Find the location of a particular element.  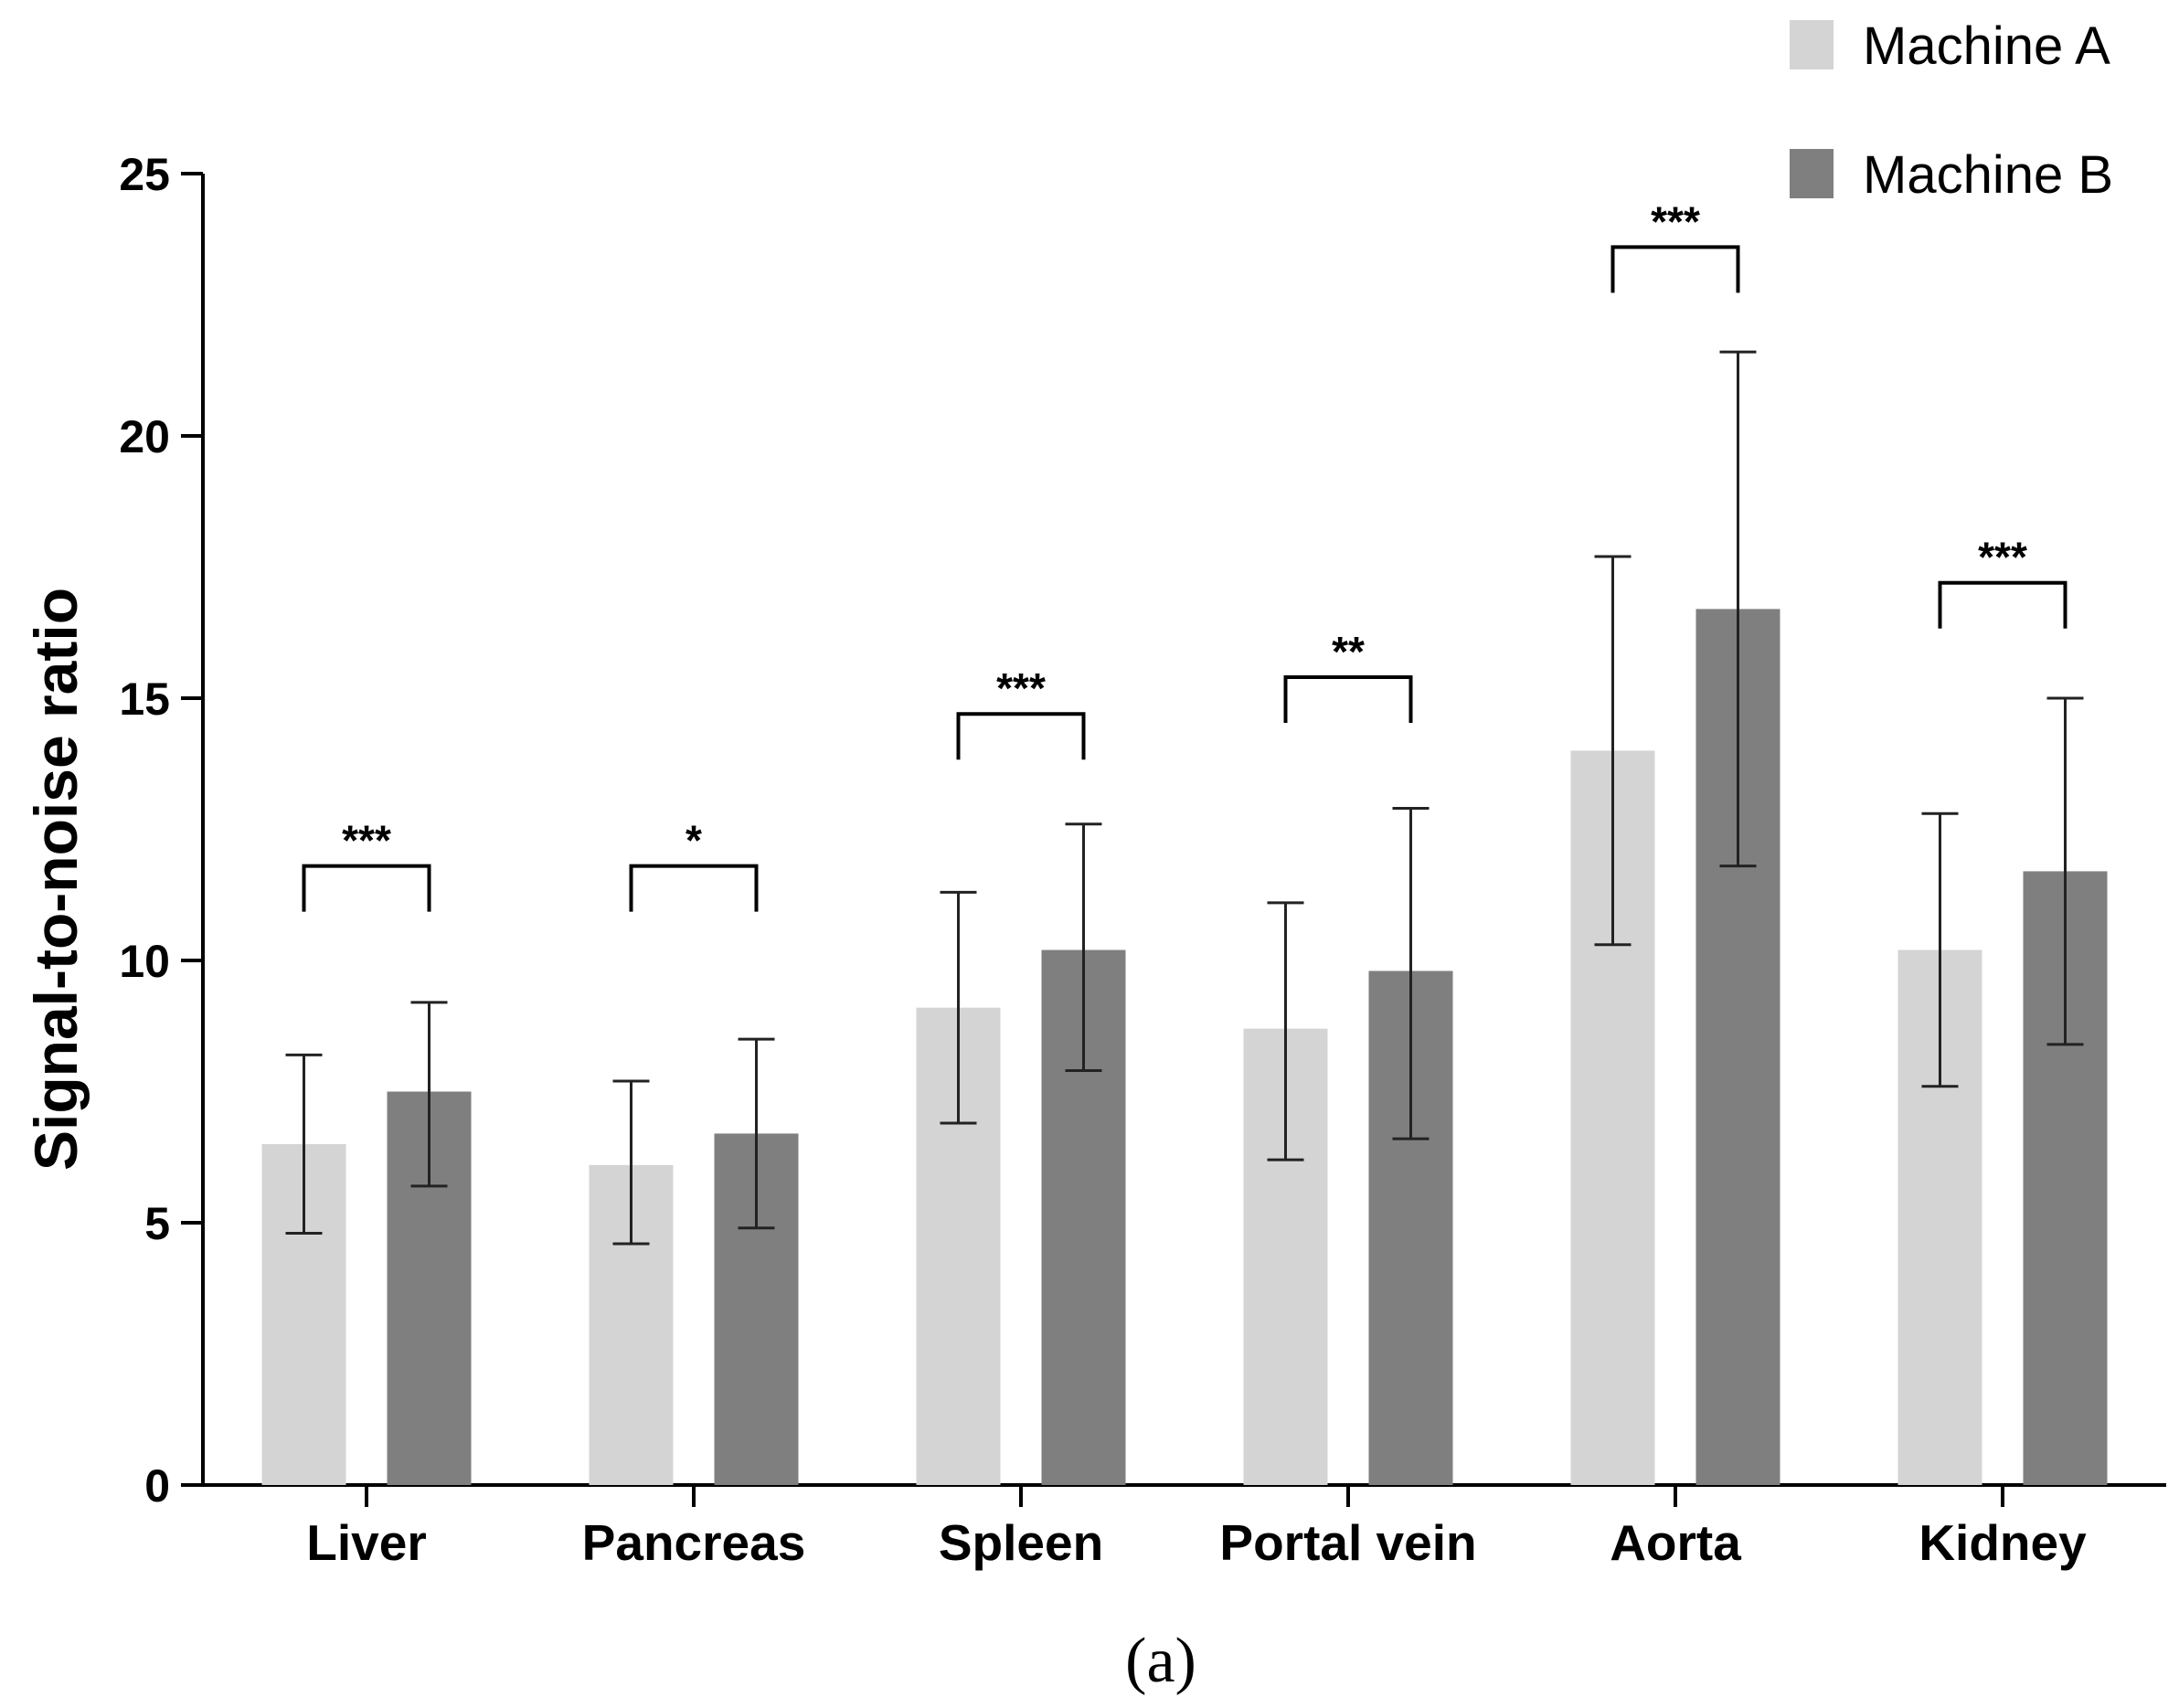

x-tick-label: Spleen is located at coordinates (1021, 1542).